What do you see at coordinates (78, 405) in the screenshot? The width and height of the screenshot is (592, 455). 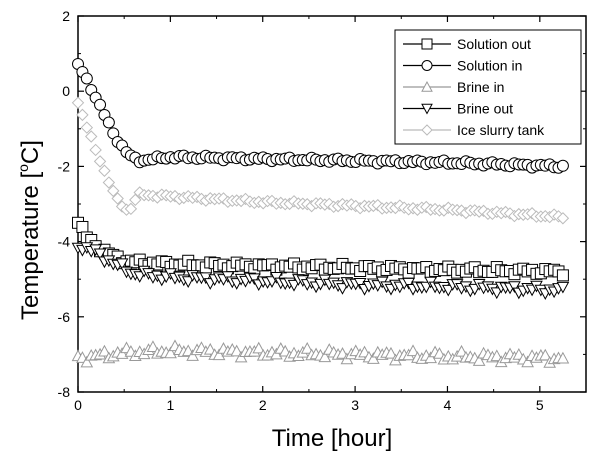 I see `x-tick-label: 0` at bounding box center [78, 405].